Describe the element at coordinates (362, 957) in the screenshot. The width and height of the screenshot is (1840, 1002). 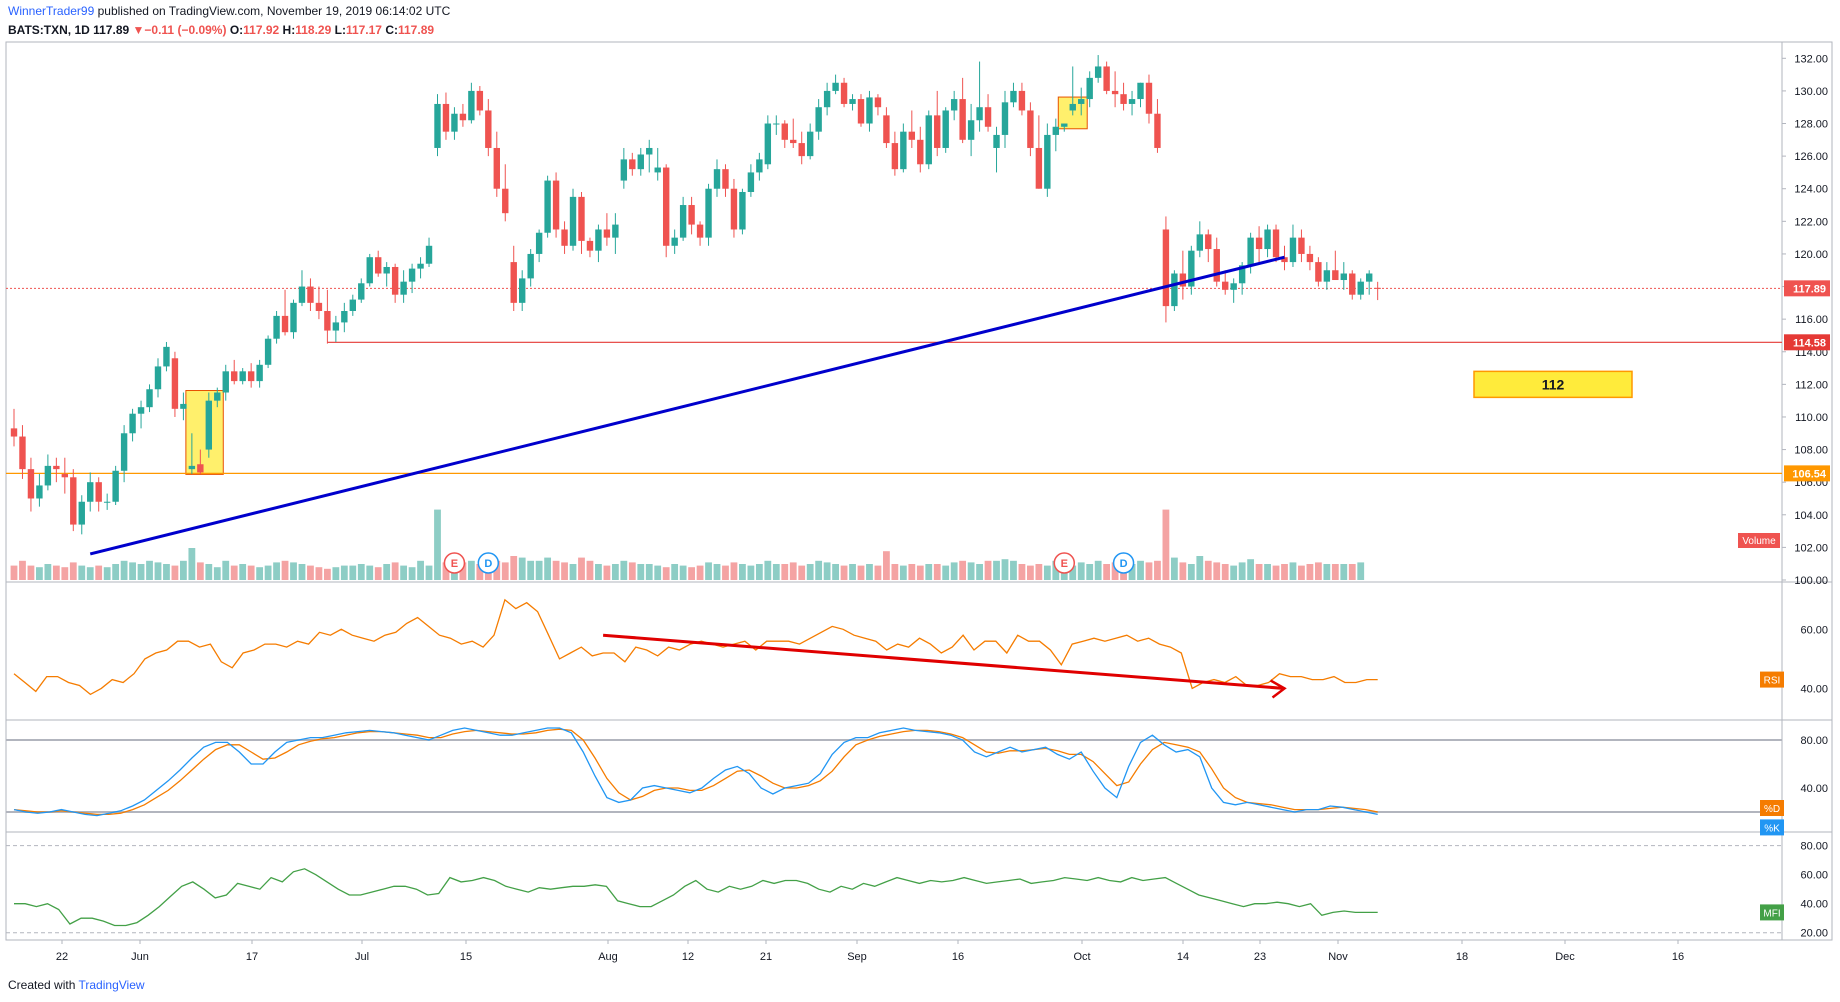
I see `time-tick-label: Jul` at that location.